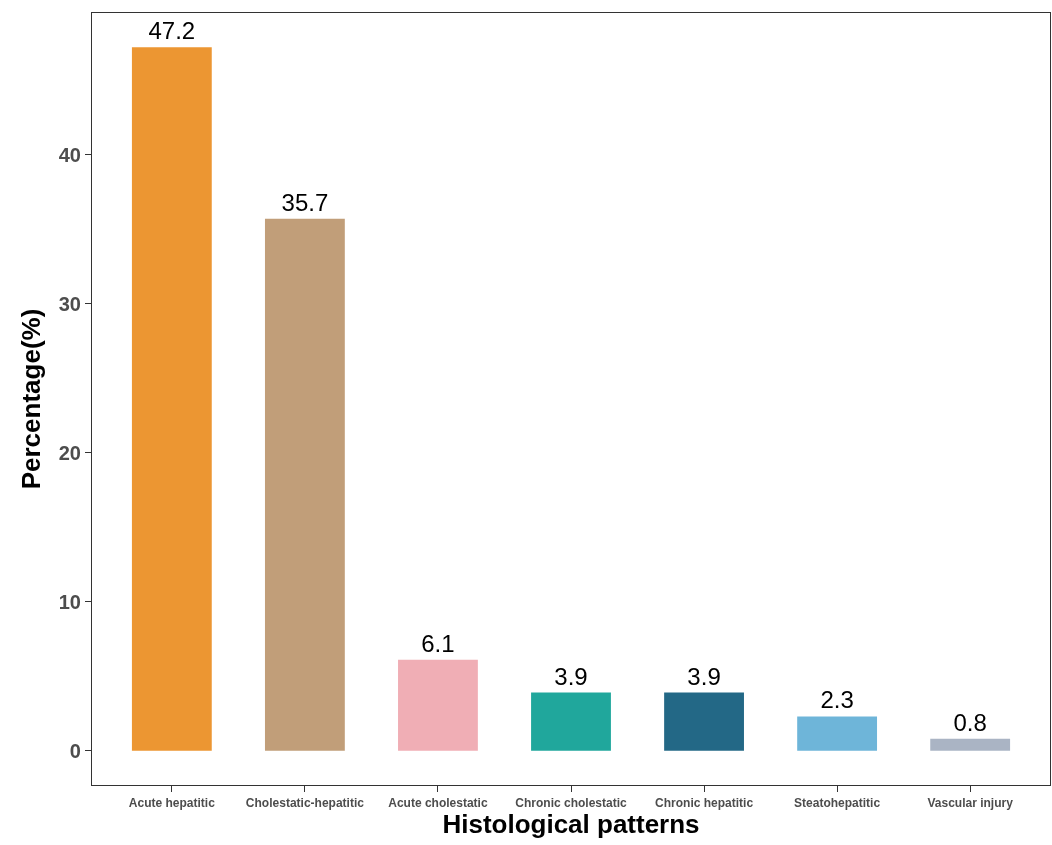  Describe the element at coordinates (970, 722) in the screenshot. I see `data-label: 0.8` at that location.